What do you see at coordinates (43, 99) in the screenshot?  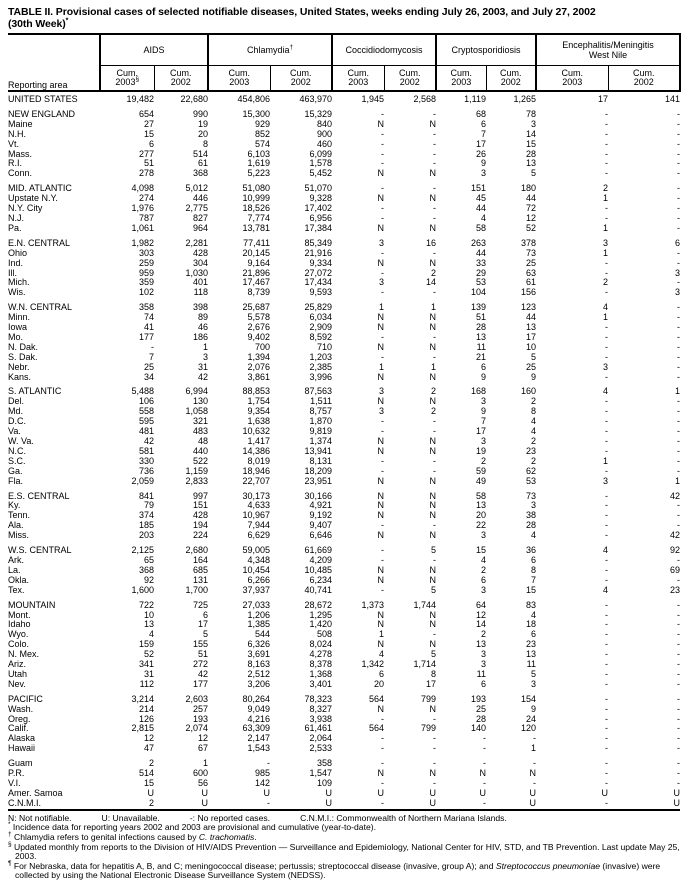 I see `reporting-area-cell: UNITED STATES` at bounding box center [43, 99].